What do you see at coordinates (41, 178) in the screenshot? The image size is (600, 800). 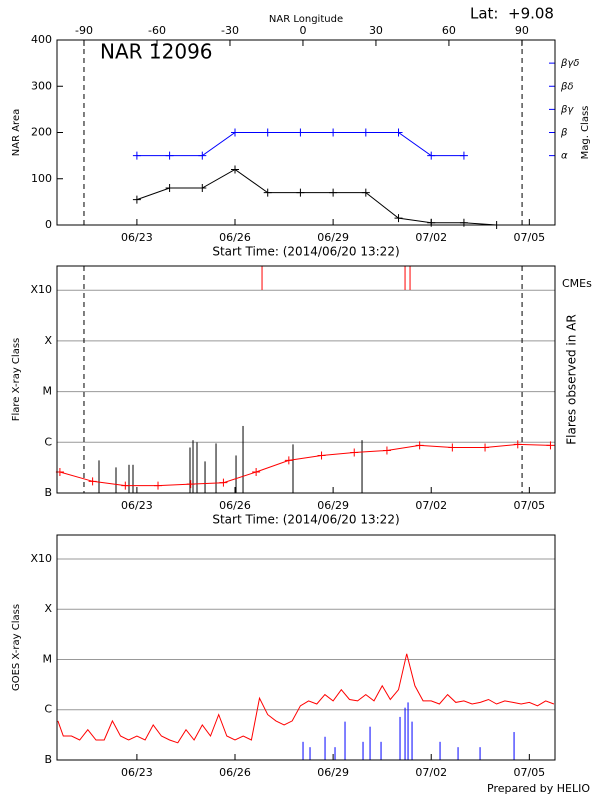 I see `y-tick-label: 100` at bounding box center [41, 178].